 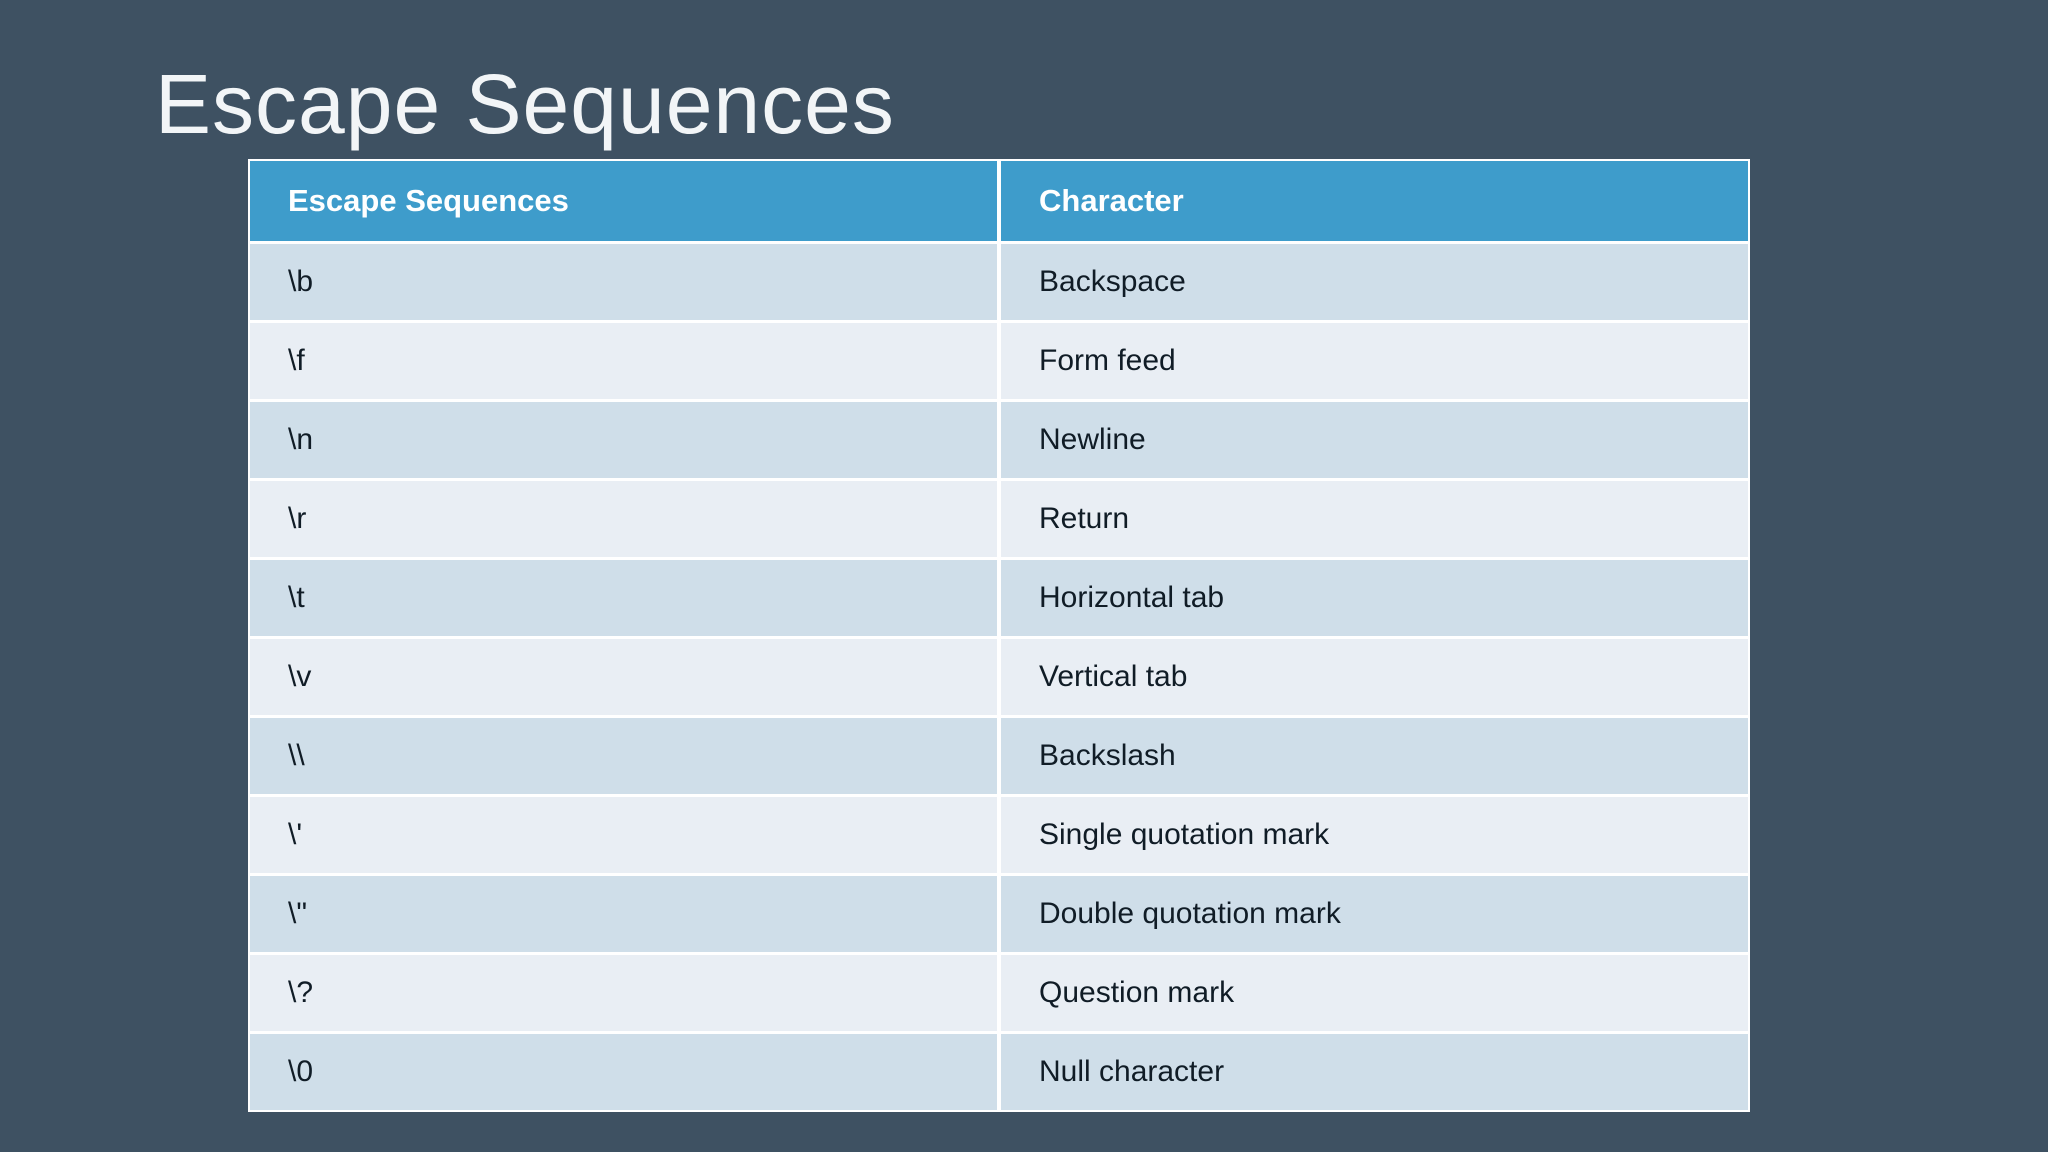 What do you see at coordinates (1372, 677) in the screenshot?
I see `character-cell: Vertical tab` at bounding box center [1372, 677].